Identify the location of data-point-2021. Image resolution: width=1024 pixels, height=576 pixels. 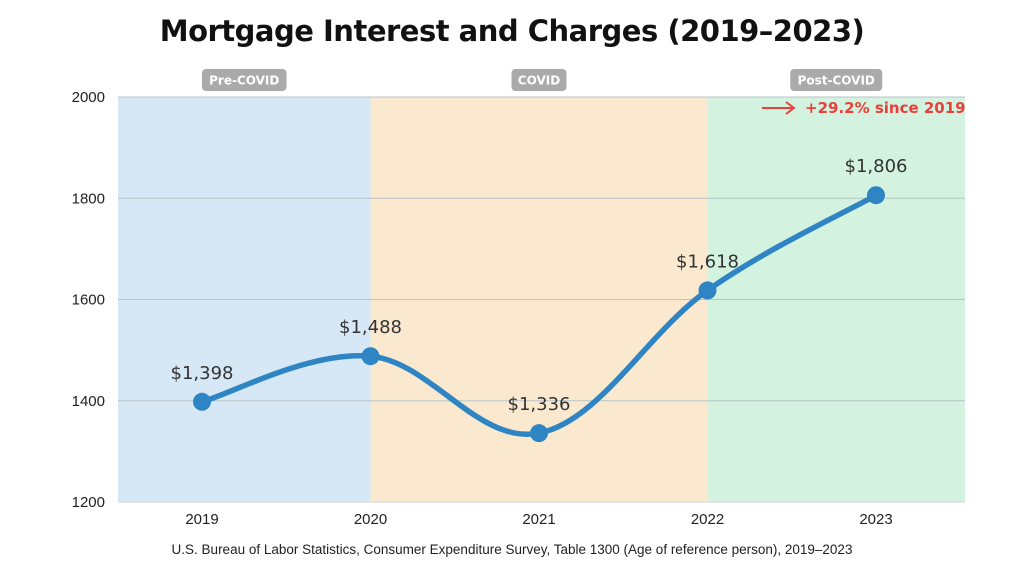
(539, 433).